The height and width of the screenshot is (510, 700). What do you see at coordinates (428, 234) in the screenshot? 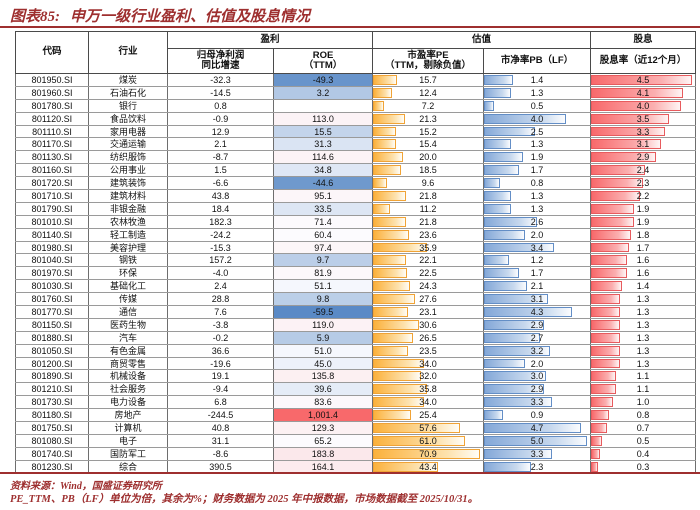
I see `pe-cell-value: 23.6` at bounding box center [428, 234].